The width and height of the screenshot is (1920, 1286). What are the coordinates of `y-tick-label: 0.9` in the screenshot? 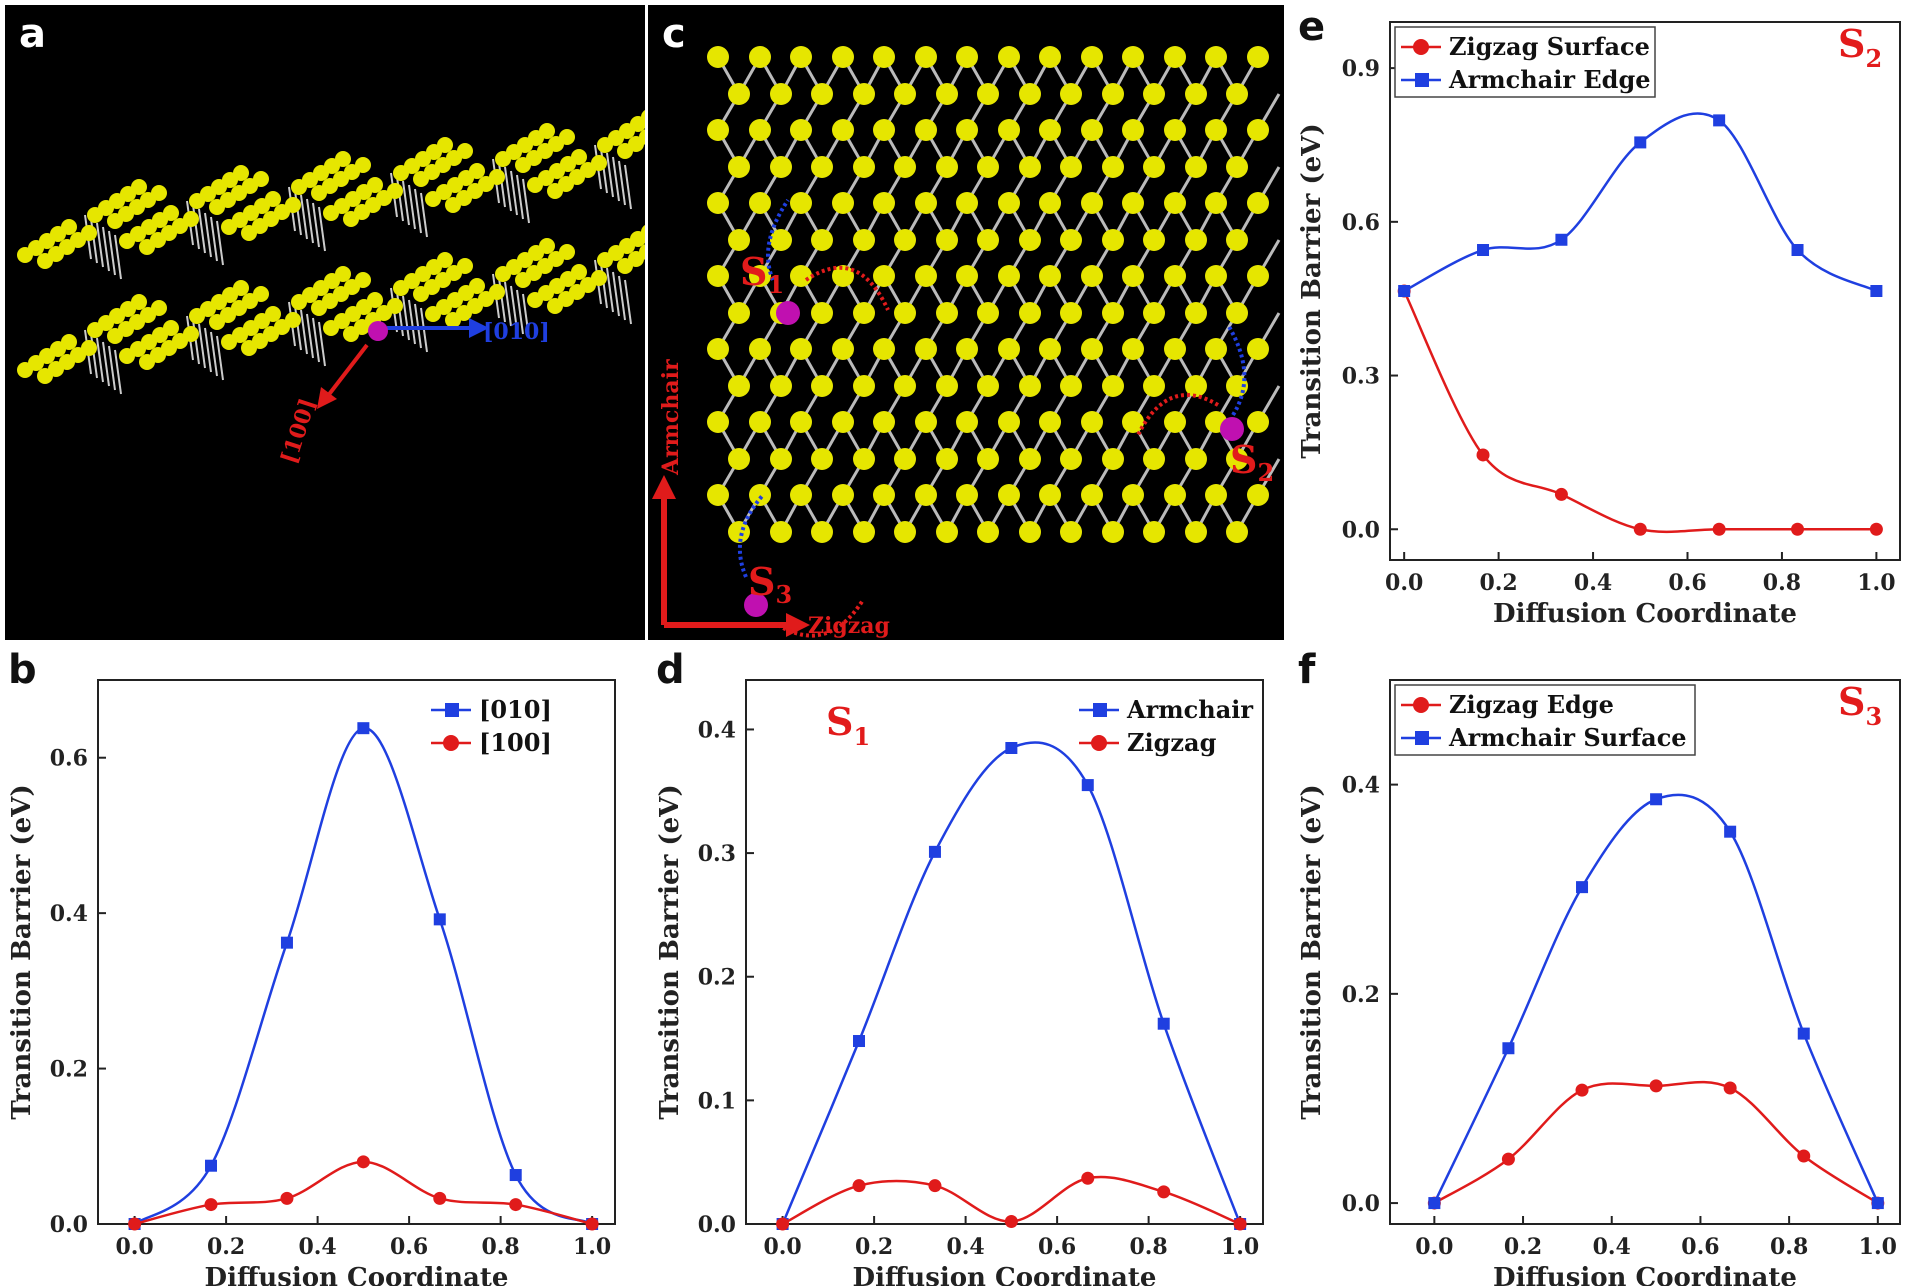 It's located at (1361, 69).